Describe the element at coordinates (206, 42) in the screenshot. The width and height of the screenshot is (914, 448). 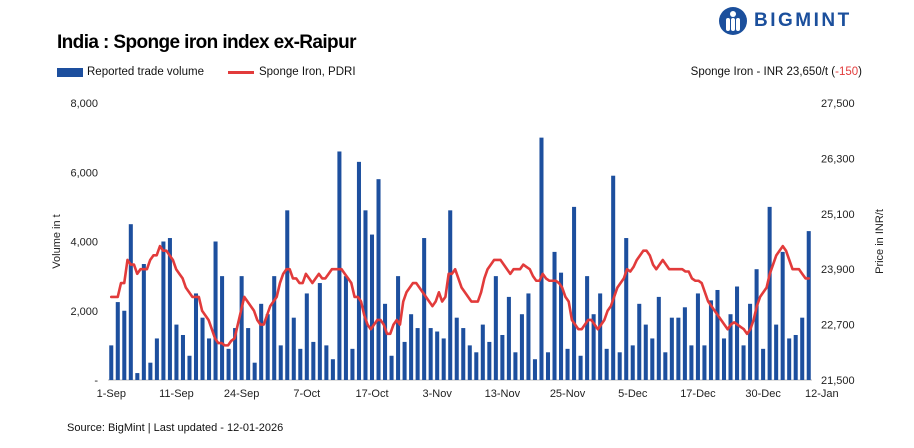
I see `chart-title: India : Sponge iron index ex-Raipur` at that location.